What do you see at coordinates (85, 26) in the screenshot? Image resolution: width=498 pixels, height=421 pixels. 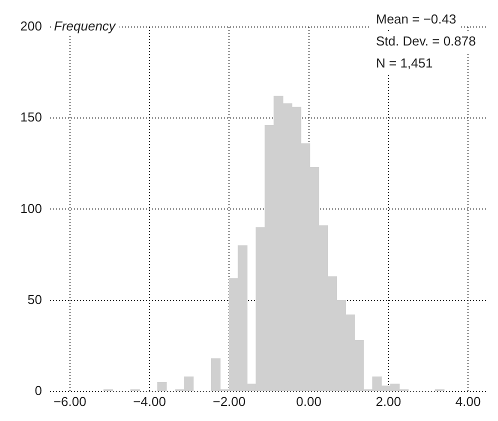 I see `y-axis-title: Frequency` at bounding box center [85, 26].